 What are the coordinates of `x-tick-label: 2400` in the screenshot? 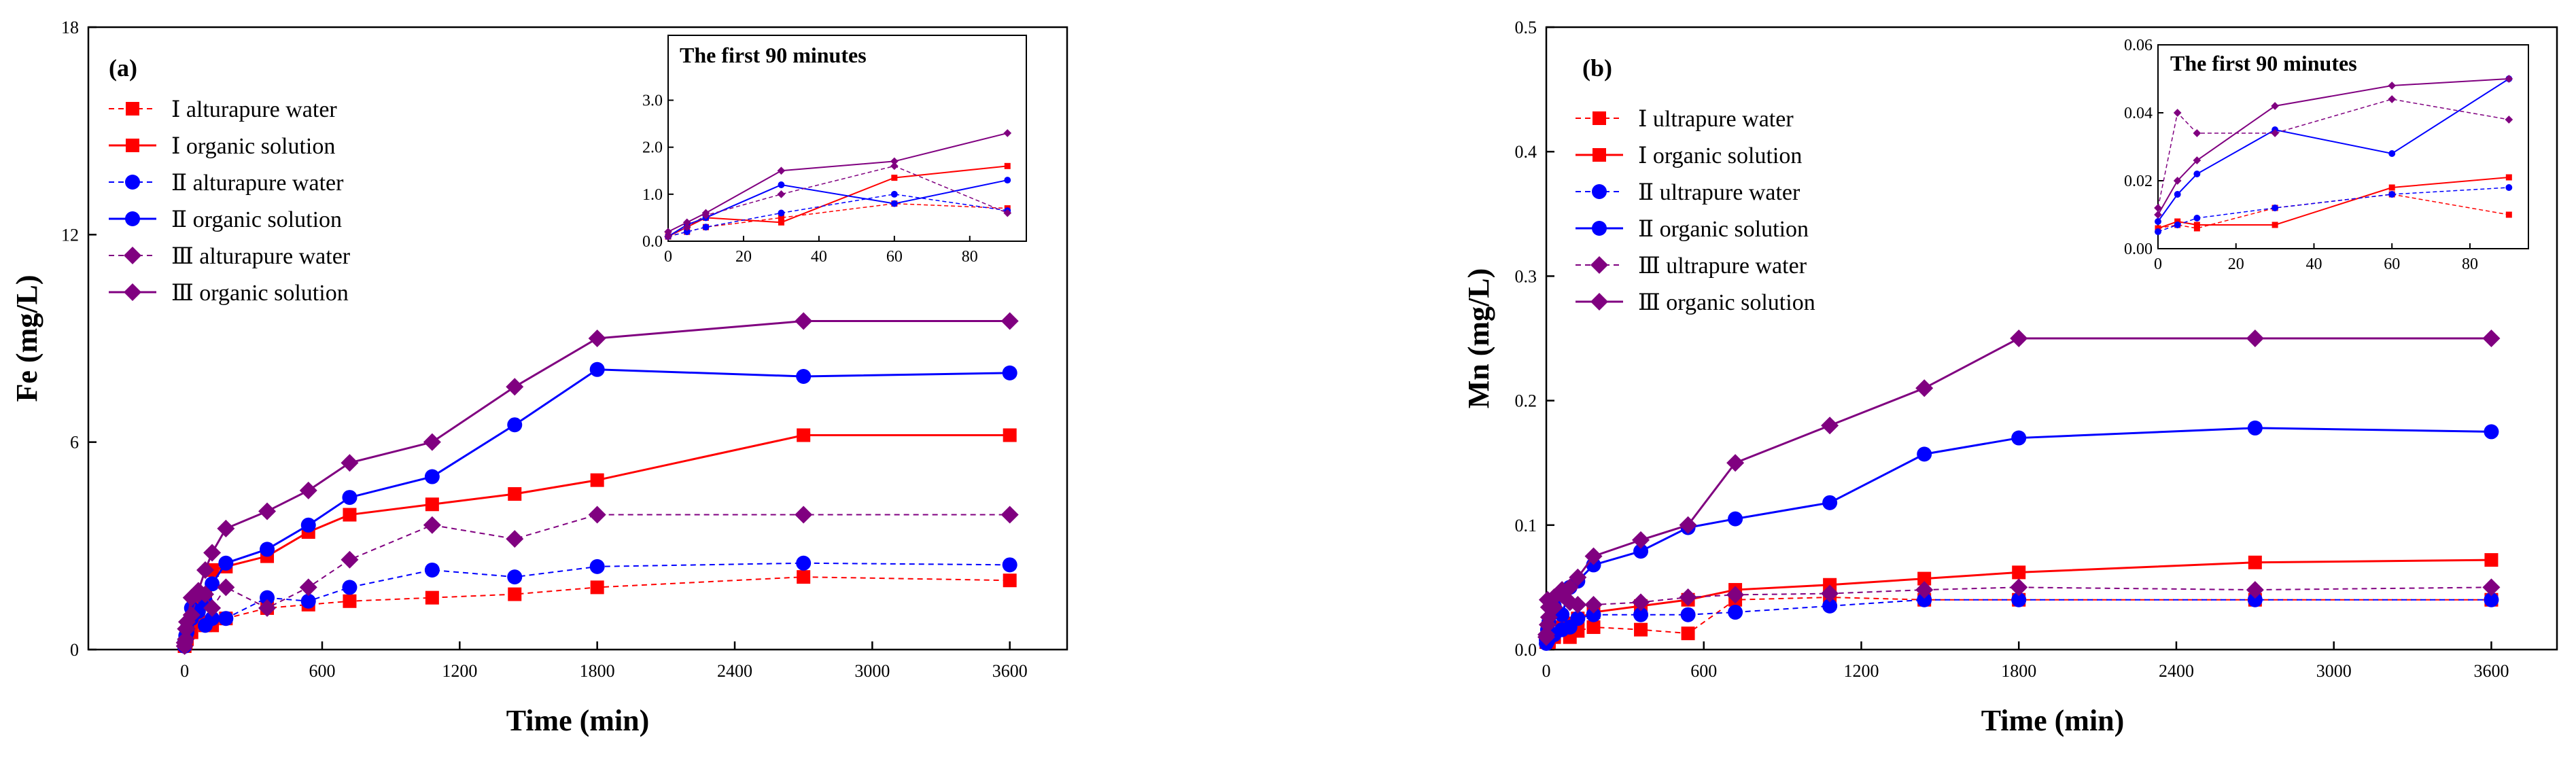 It's located at (734, 671).